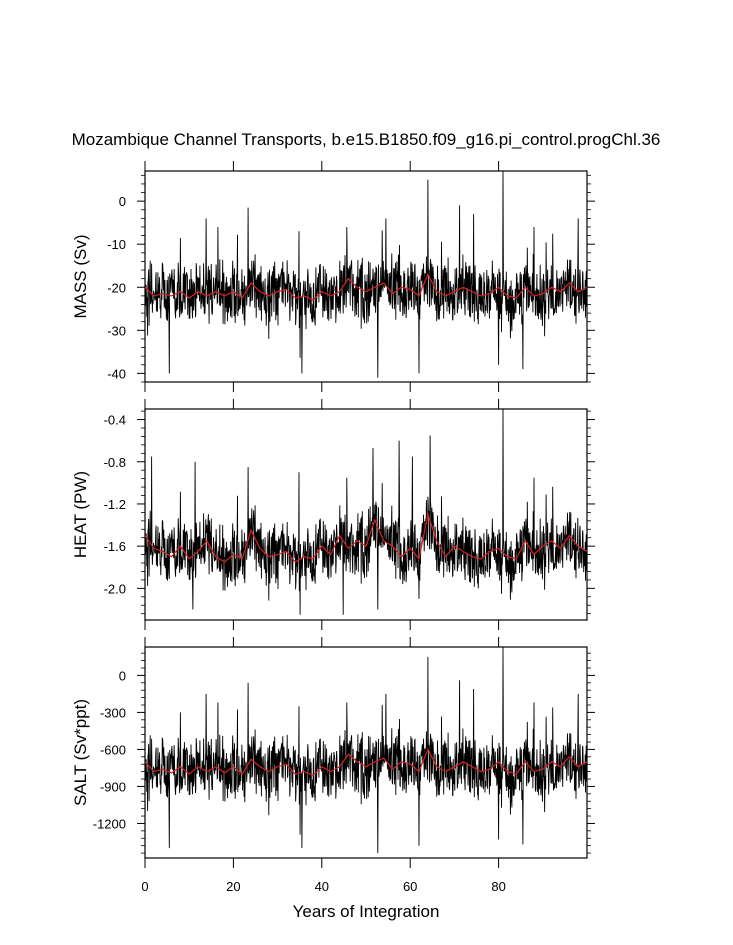 This screenshot has height=945, width=733. I want to click on smoothed-series-line-salt, so click(366, 762).